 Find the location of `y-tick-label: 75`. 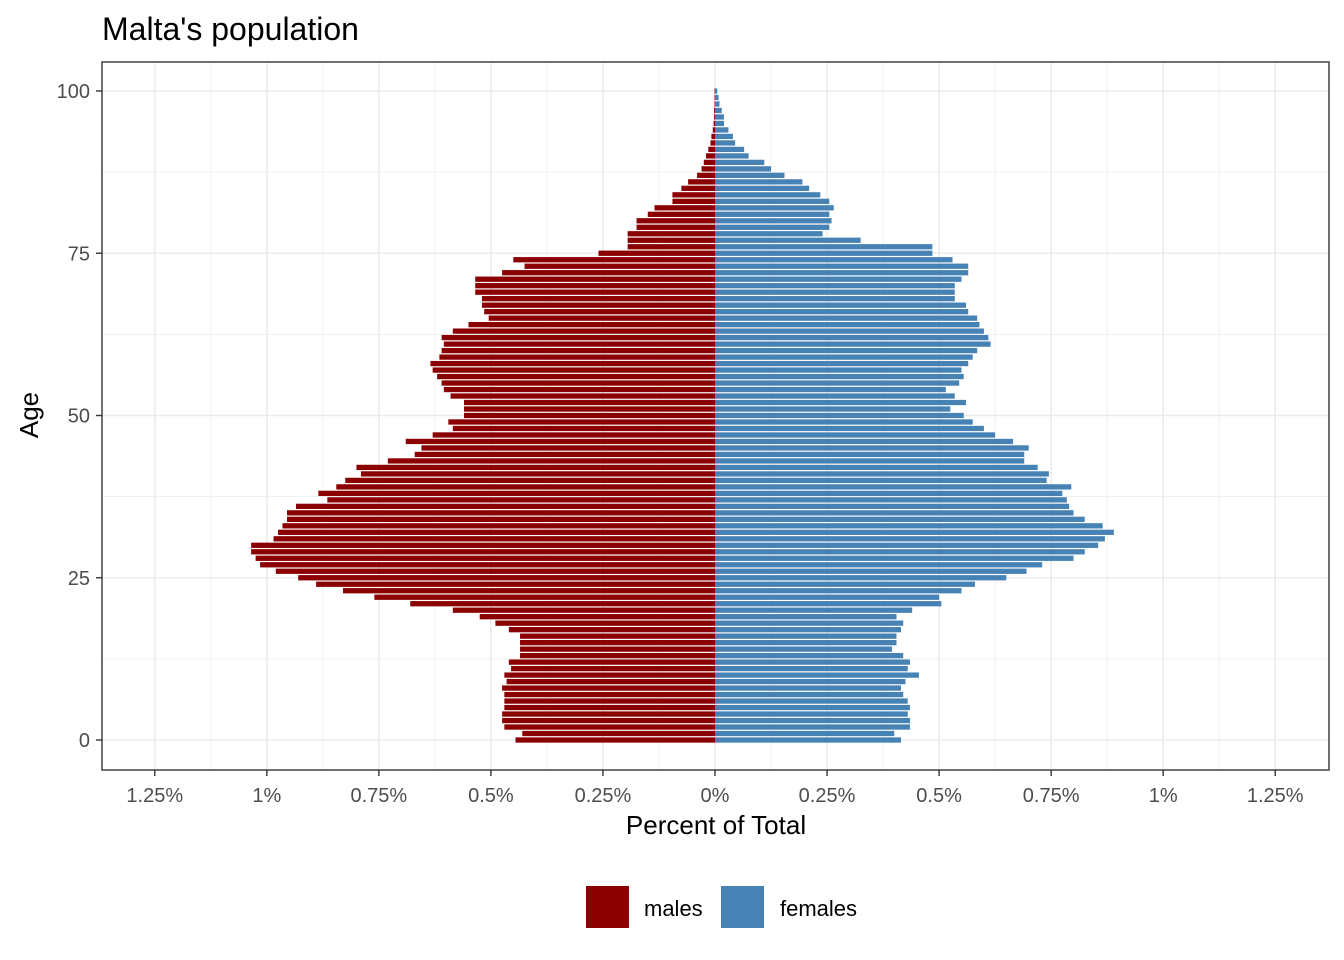

y-tick-label: 75 is located at coordinates (79, 254).